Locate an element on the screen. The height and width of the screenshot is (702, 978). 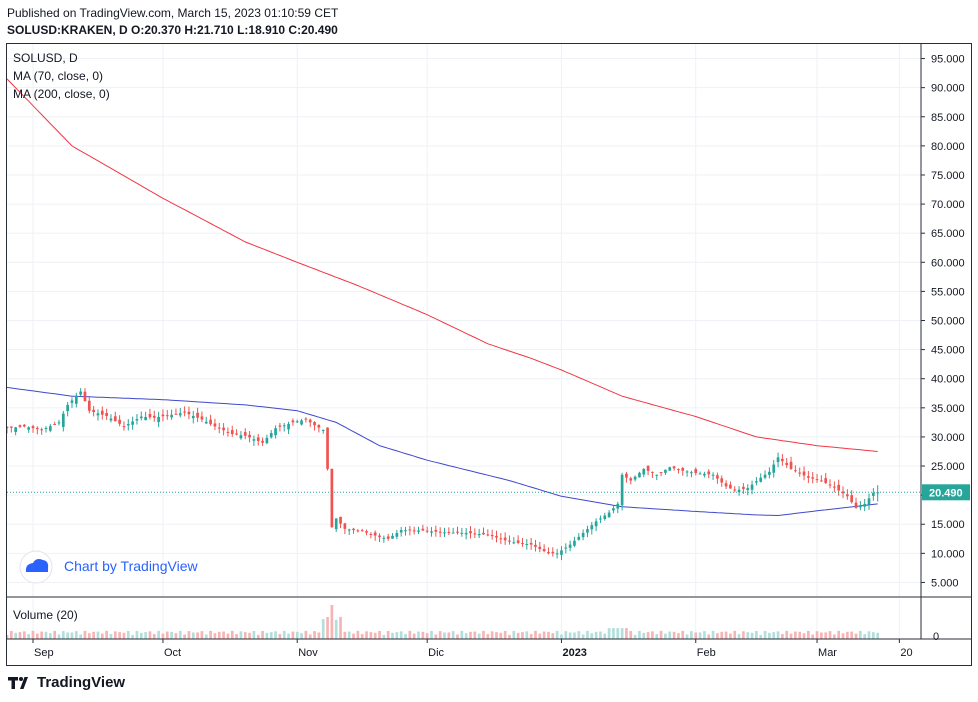
x-tick-label: Nov is located at coordinates (308, 653).